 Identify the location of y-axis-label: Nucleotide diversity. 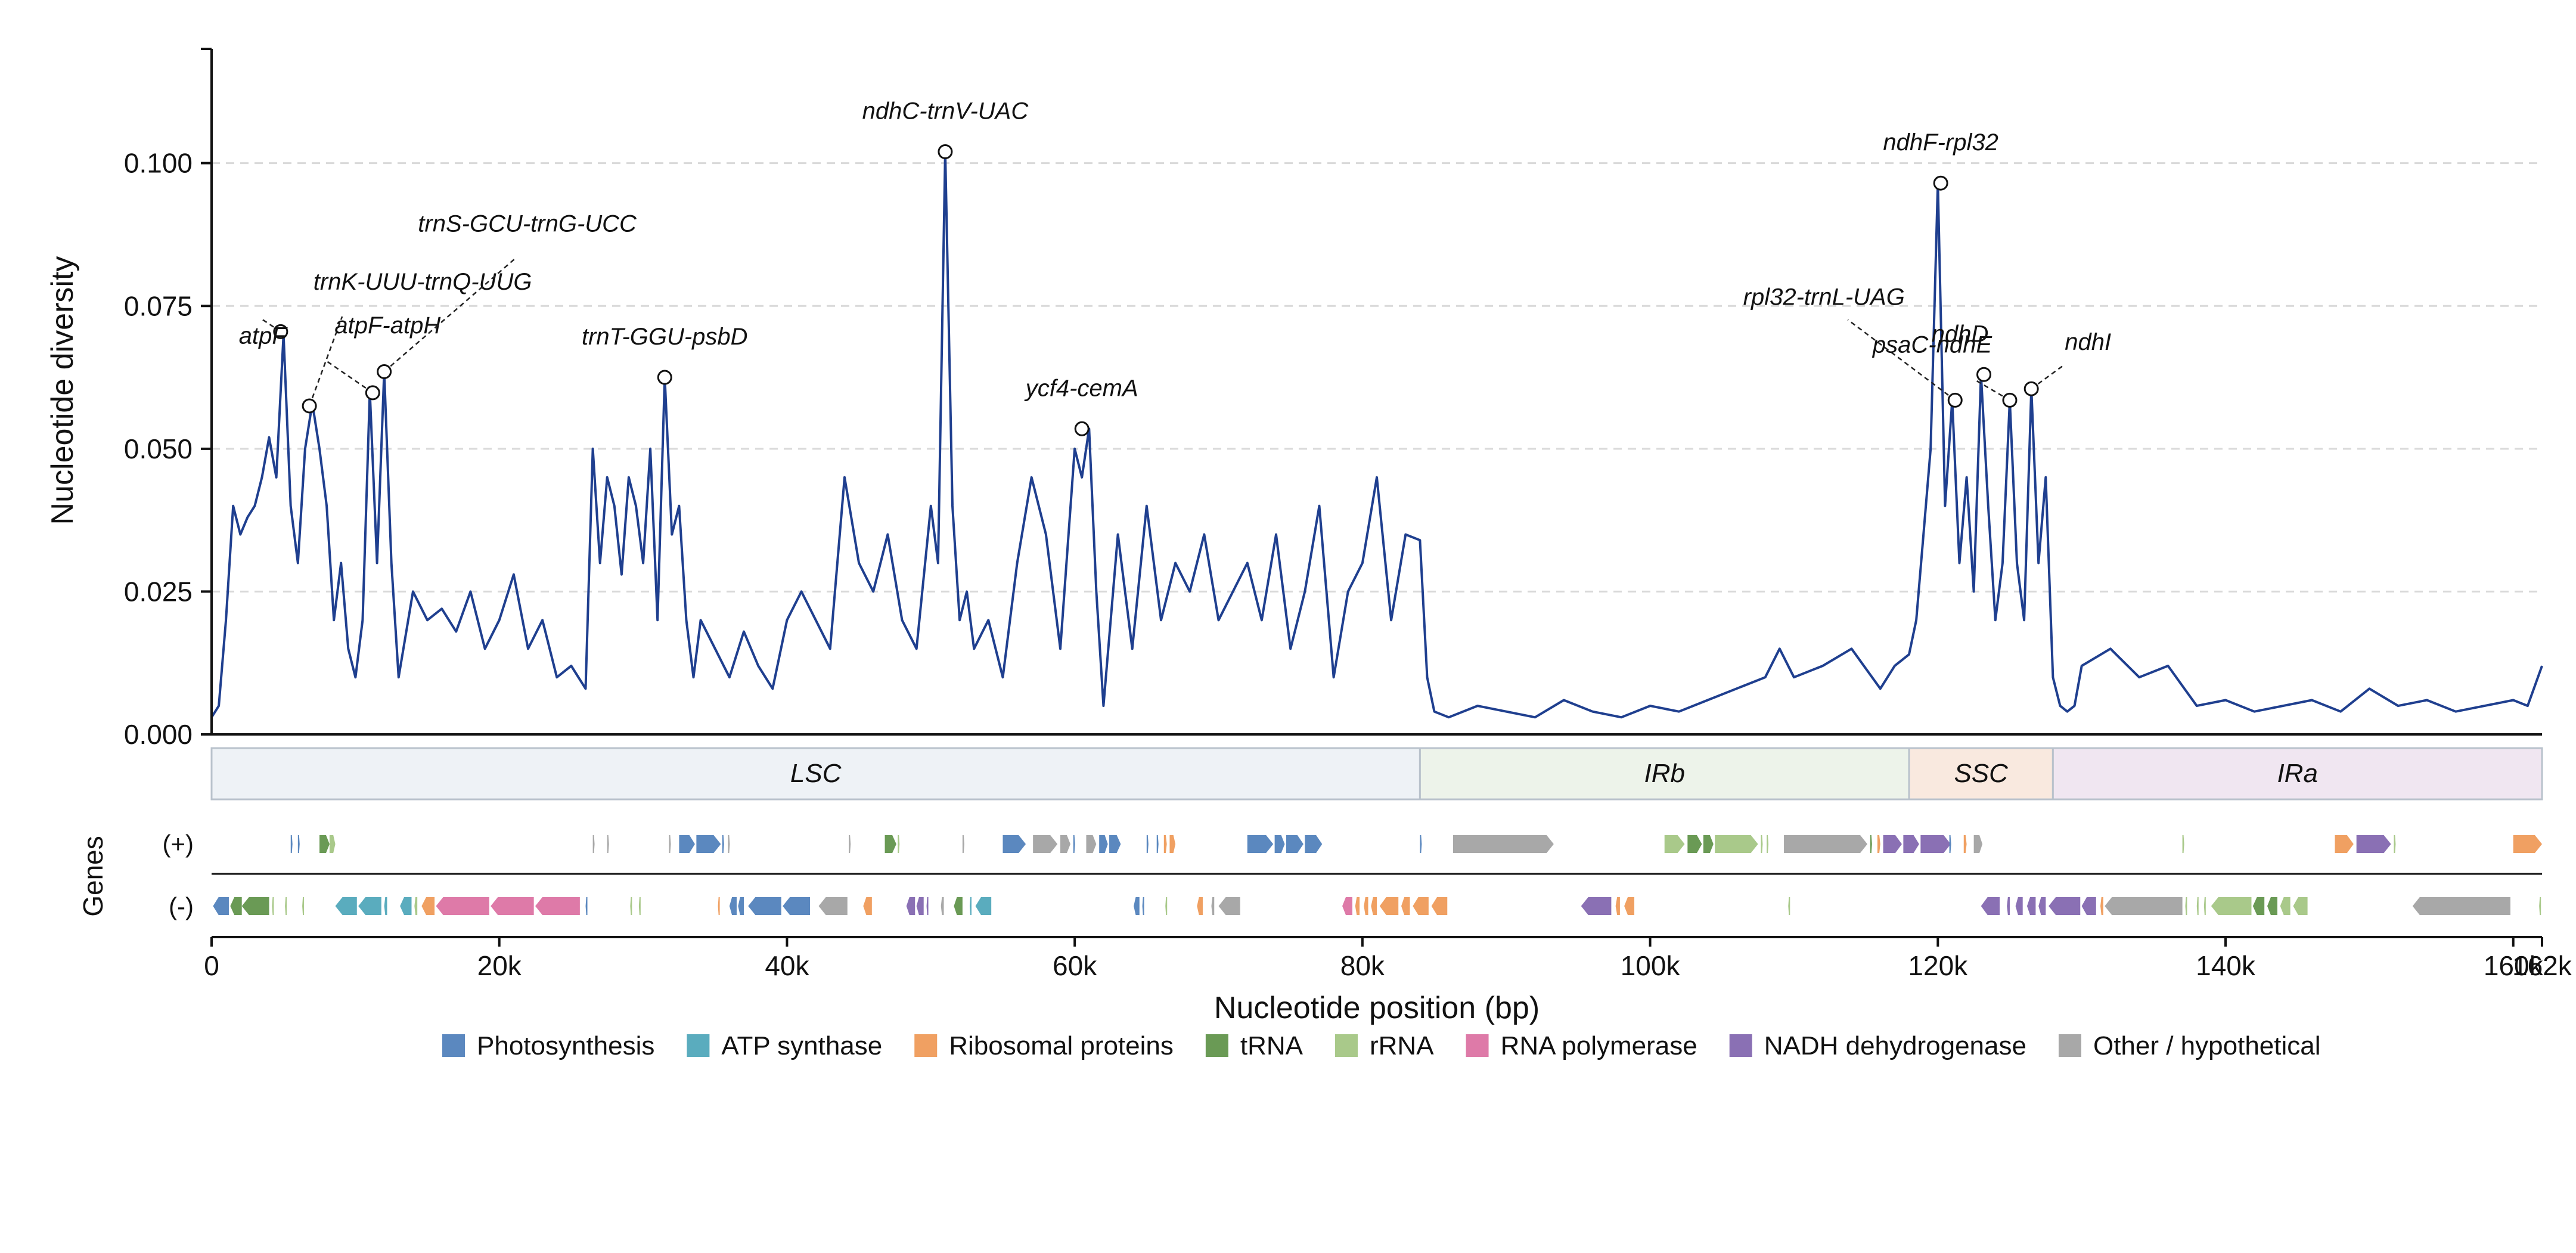
(63, 390).